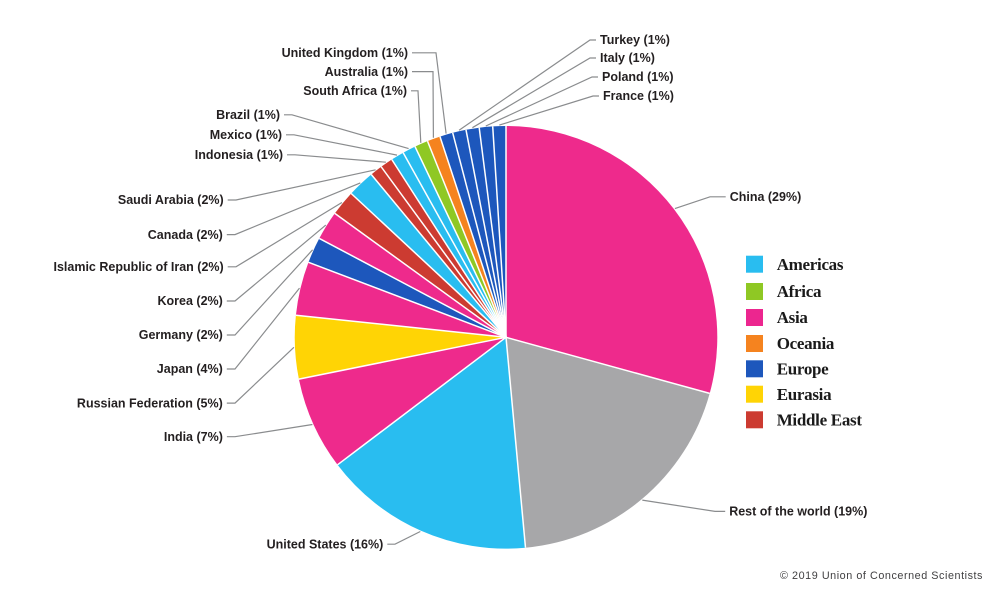 The image size is (1000, 605). Describe the element at coordinates (793, 317) in the screenshot. I see `svg-text: Asia` at that location.